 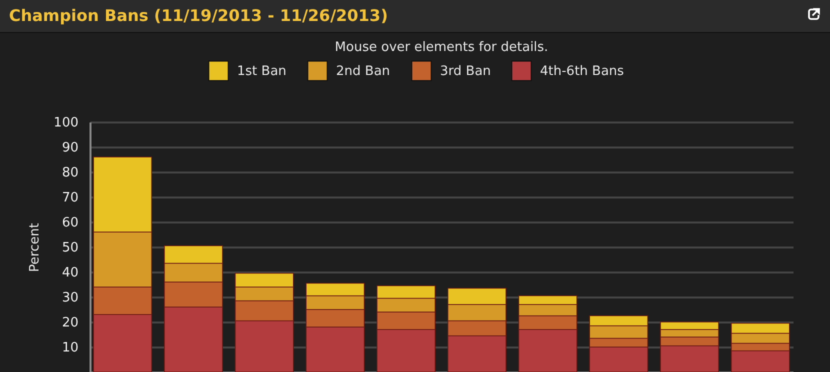 I want to click on legend-label: 2nd Ban, so click(x=363, y=71).